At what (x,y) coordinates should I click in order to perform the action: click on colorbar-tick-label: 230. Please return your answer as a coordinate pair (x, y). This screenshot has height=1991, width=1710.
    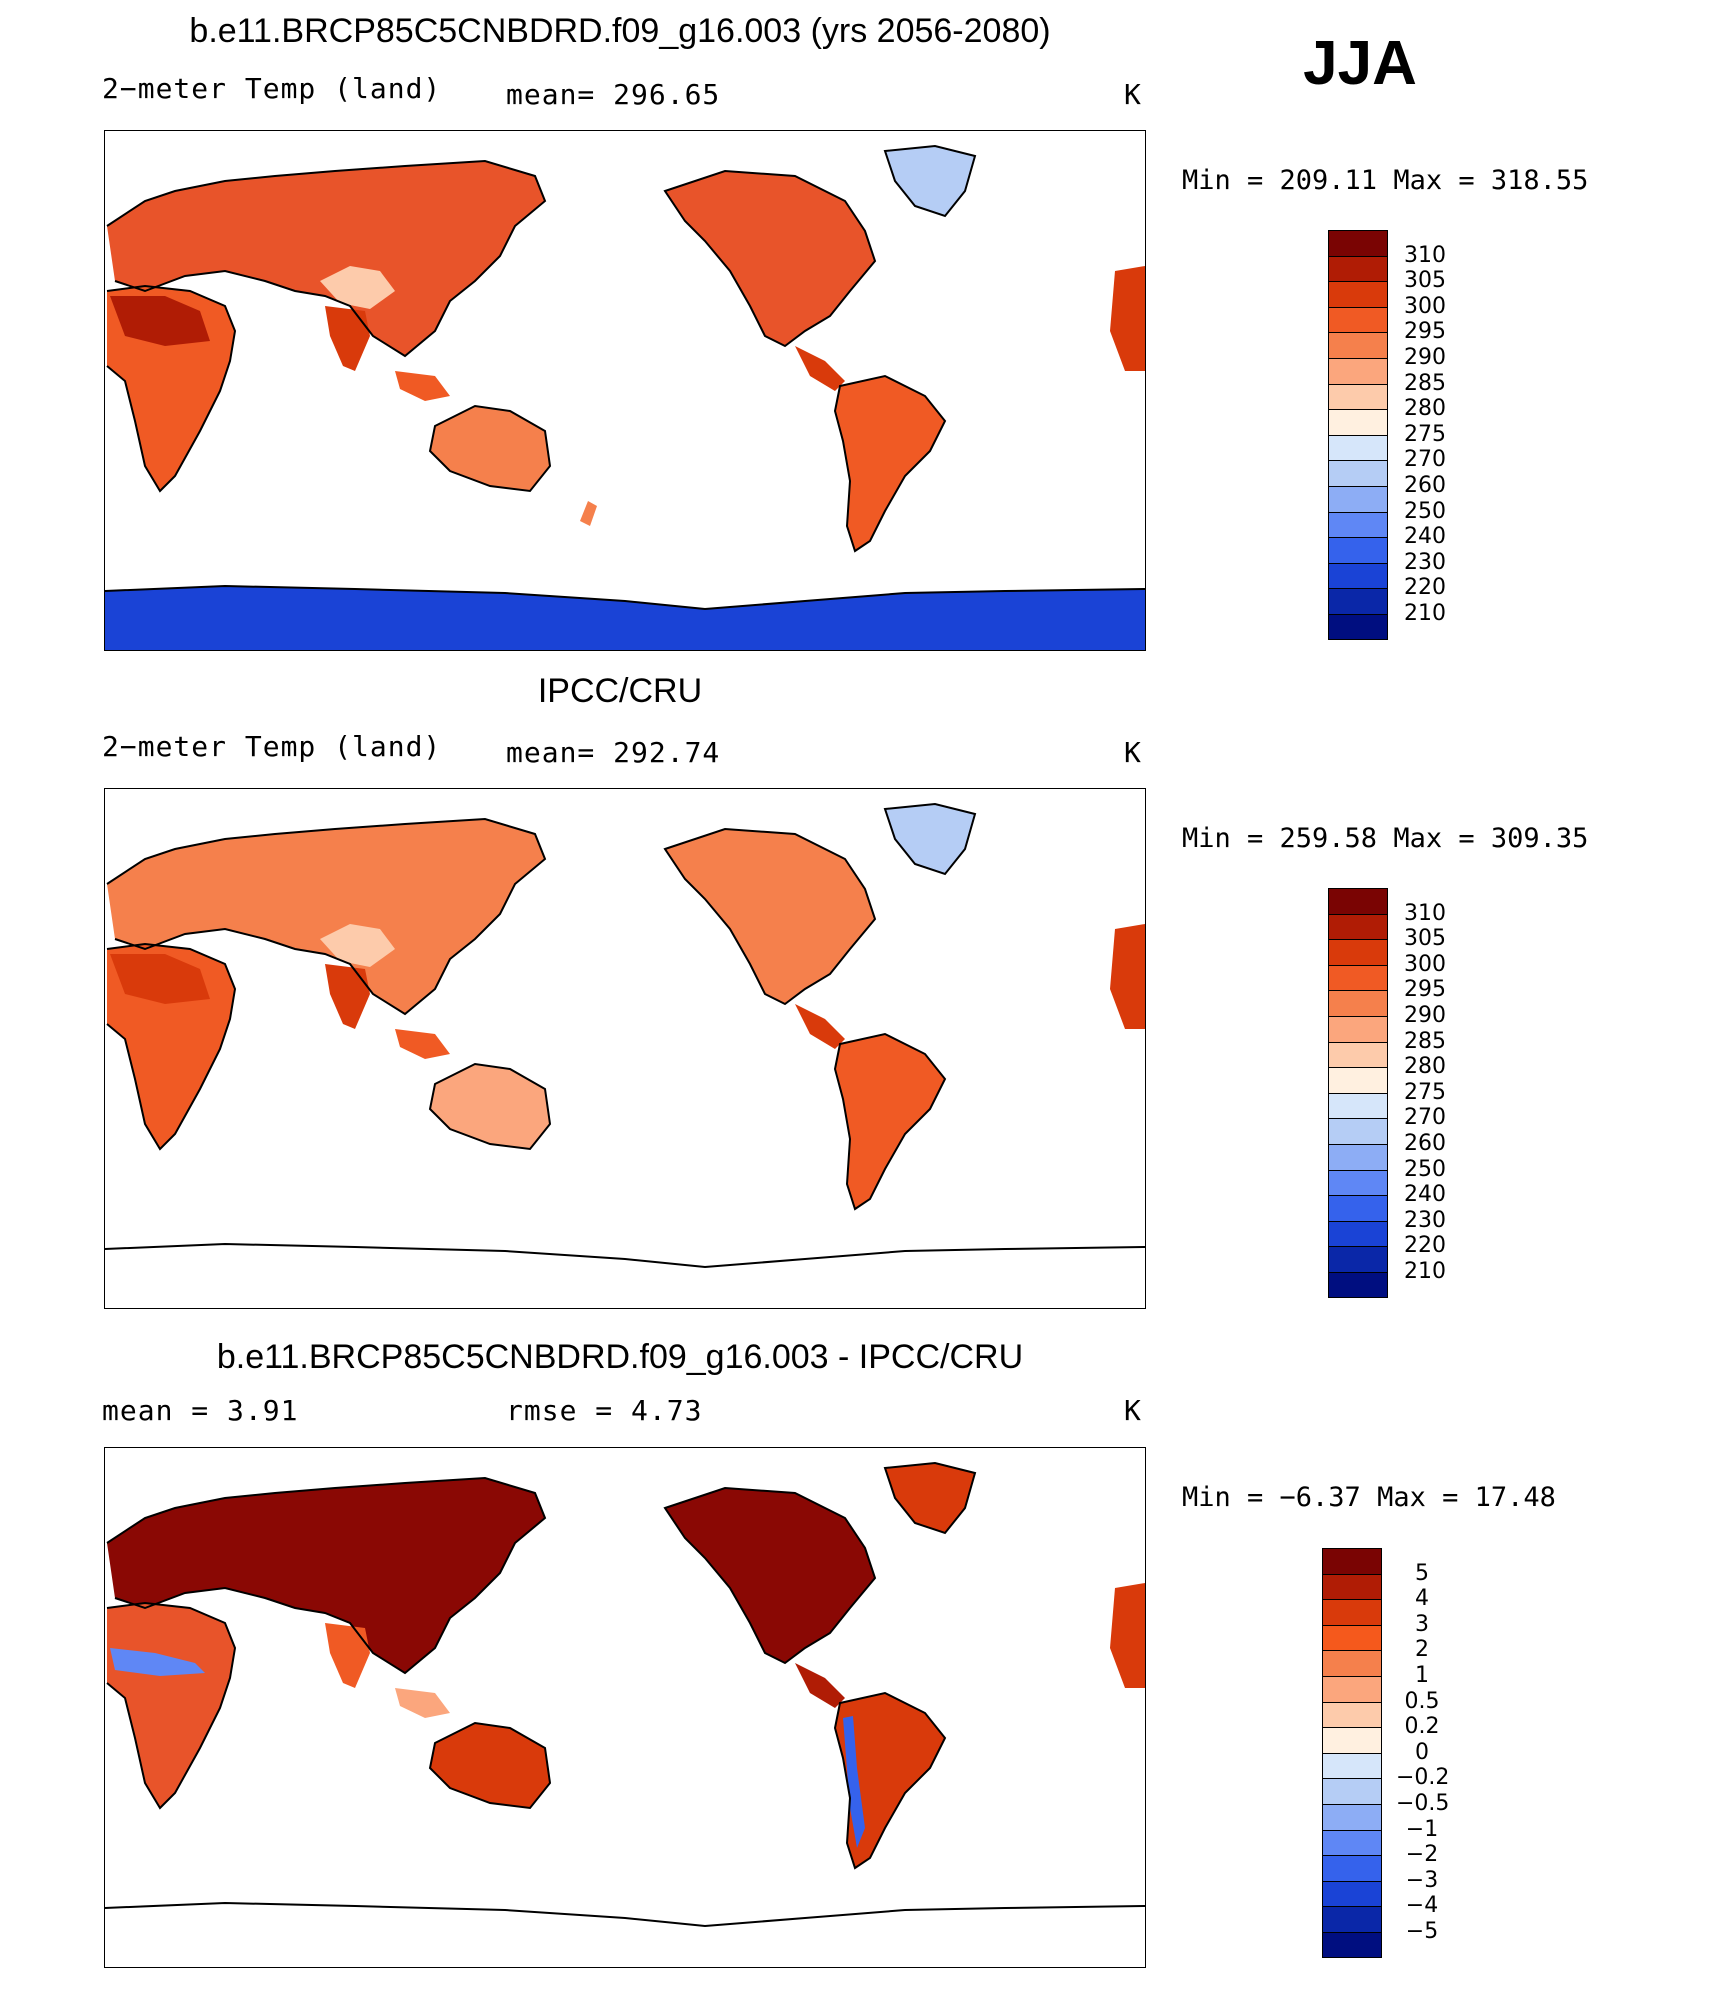
    Looking at the image, I should click on (1425, 1220).